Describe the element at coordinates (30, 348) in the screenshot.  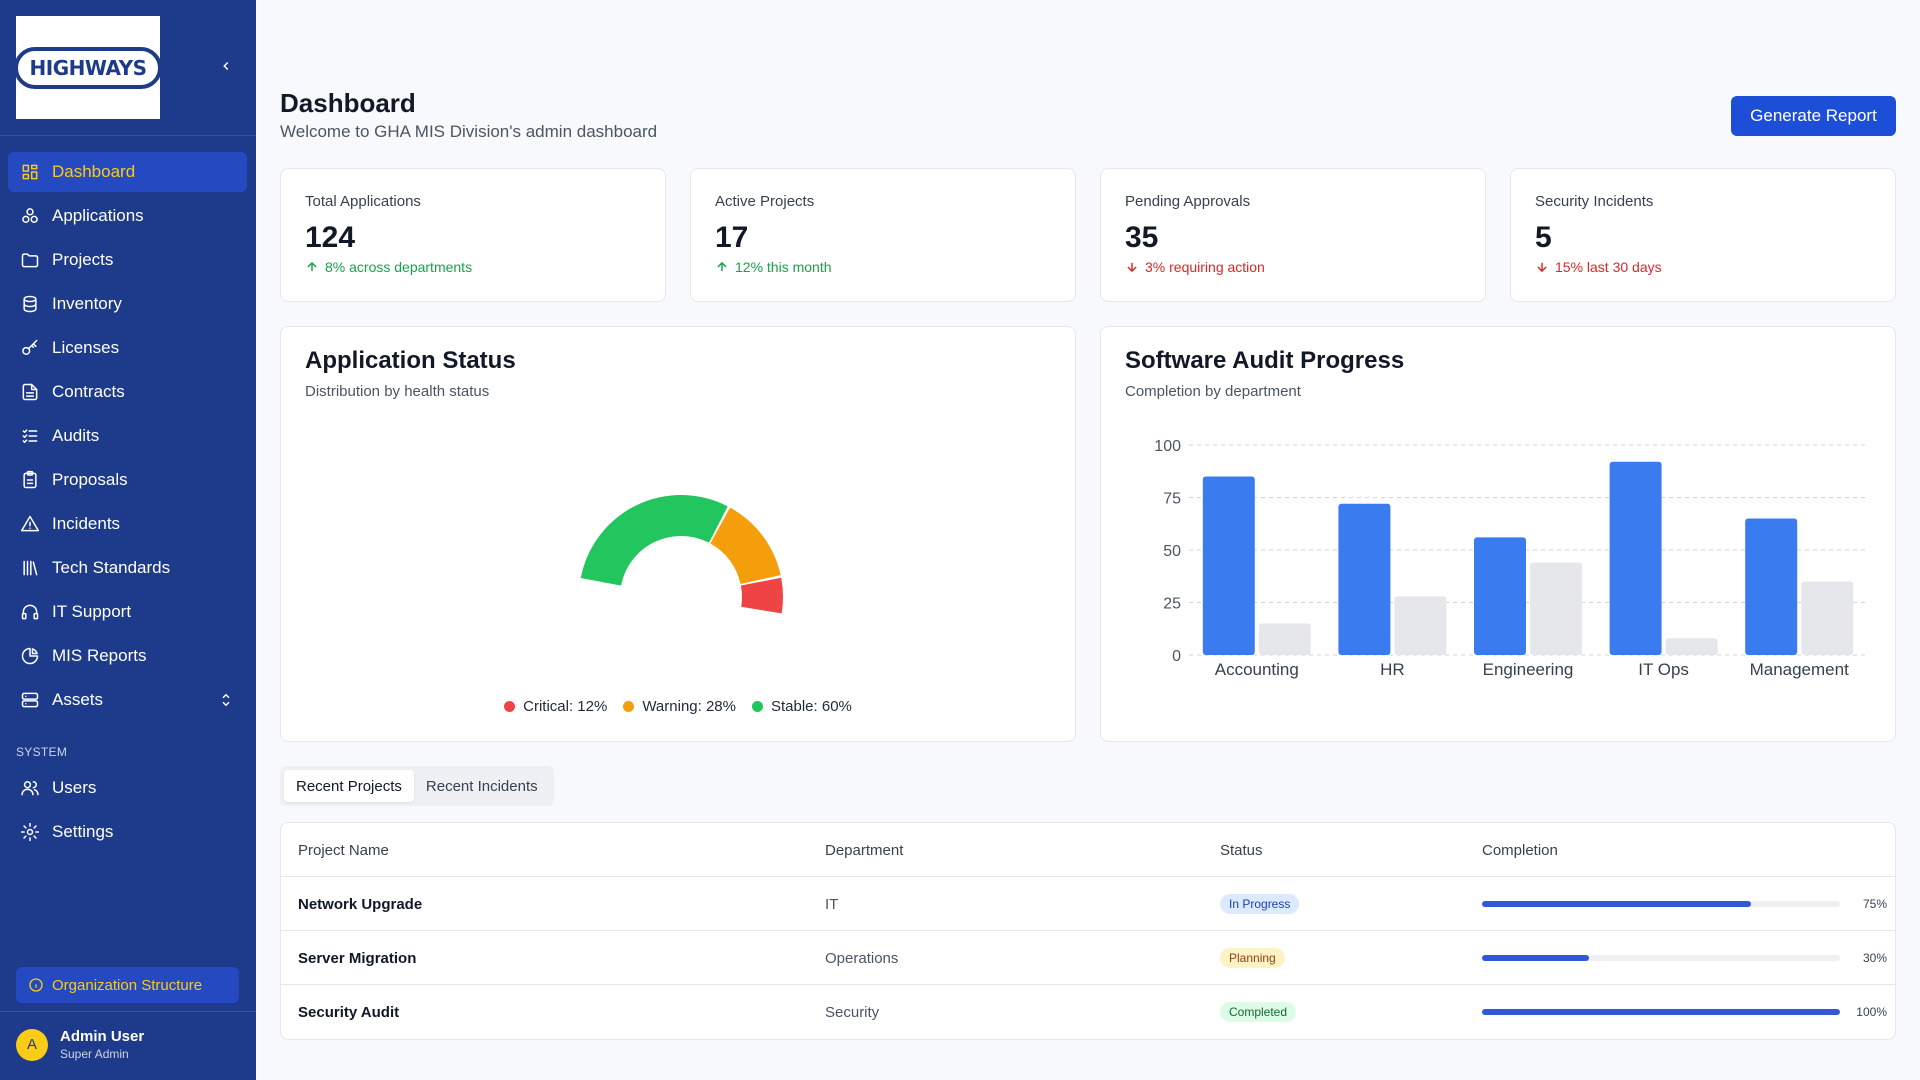
I see `key-icon` at that location.